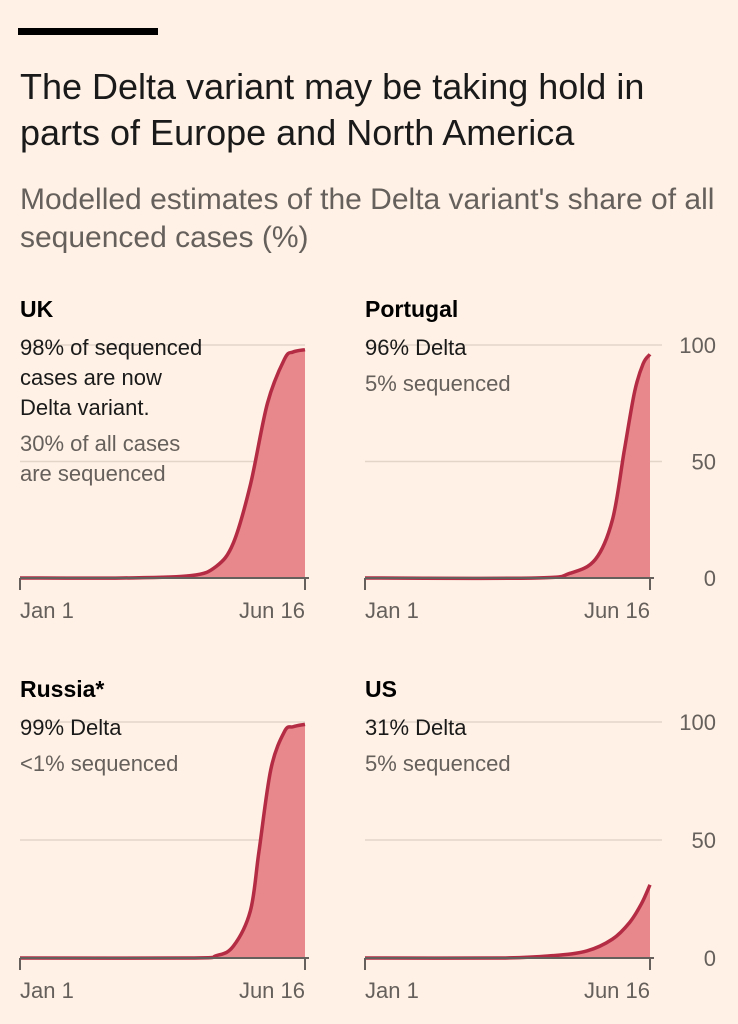 This screenshot has height=1024, width=738. I want to click on panel-stat: cases are now, so click(91, 377).